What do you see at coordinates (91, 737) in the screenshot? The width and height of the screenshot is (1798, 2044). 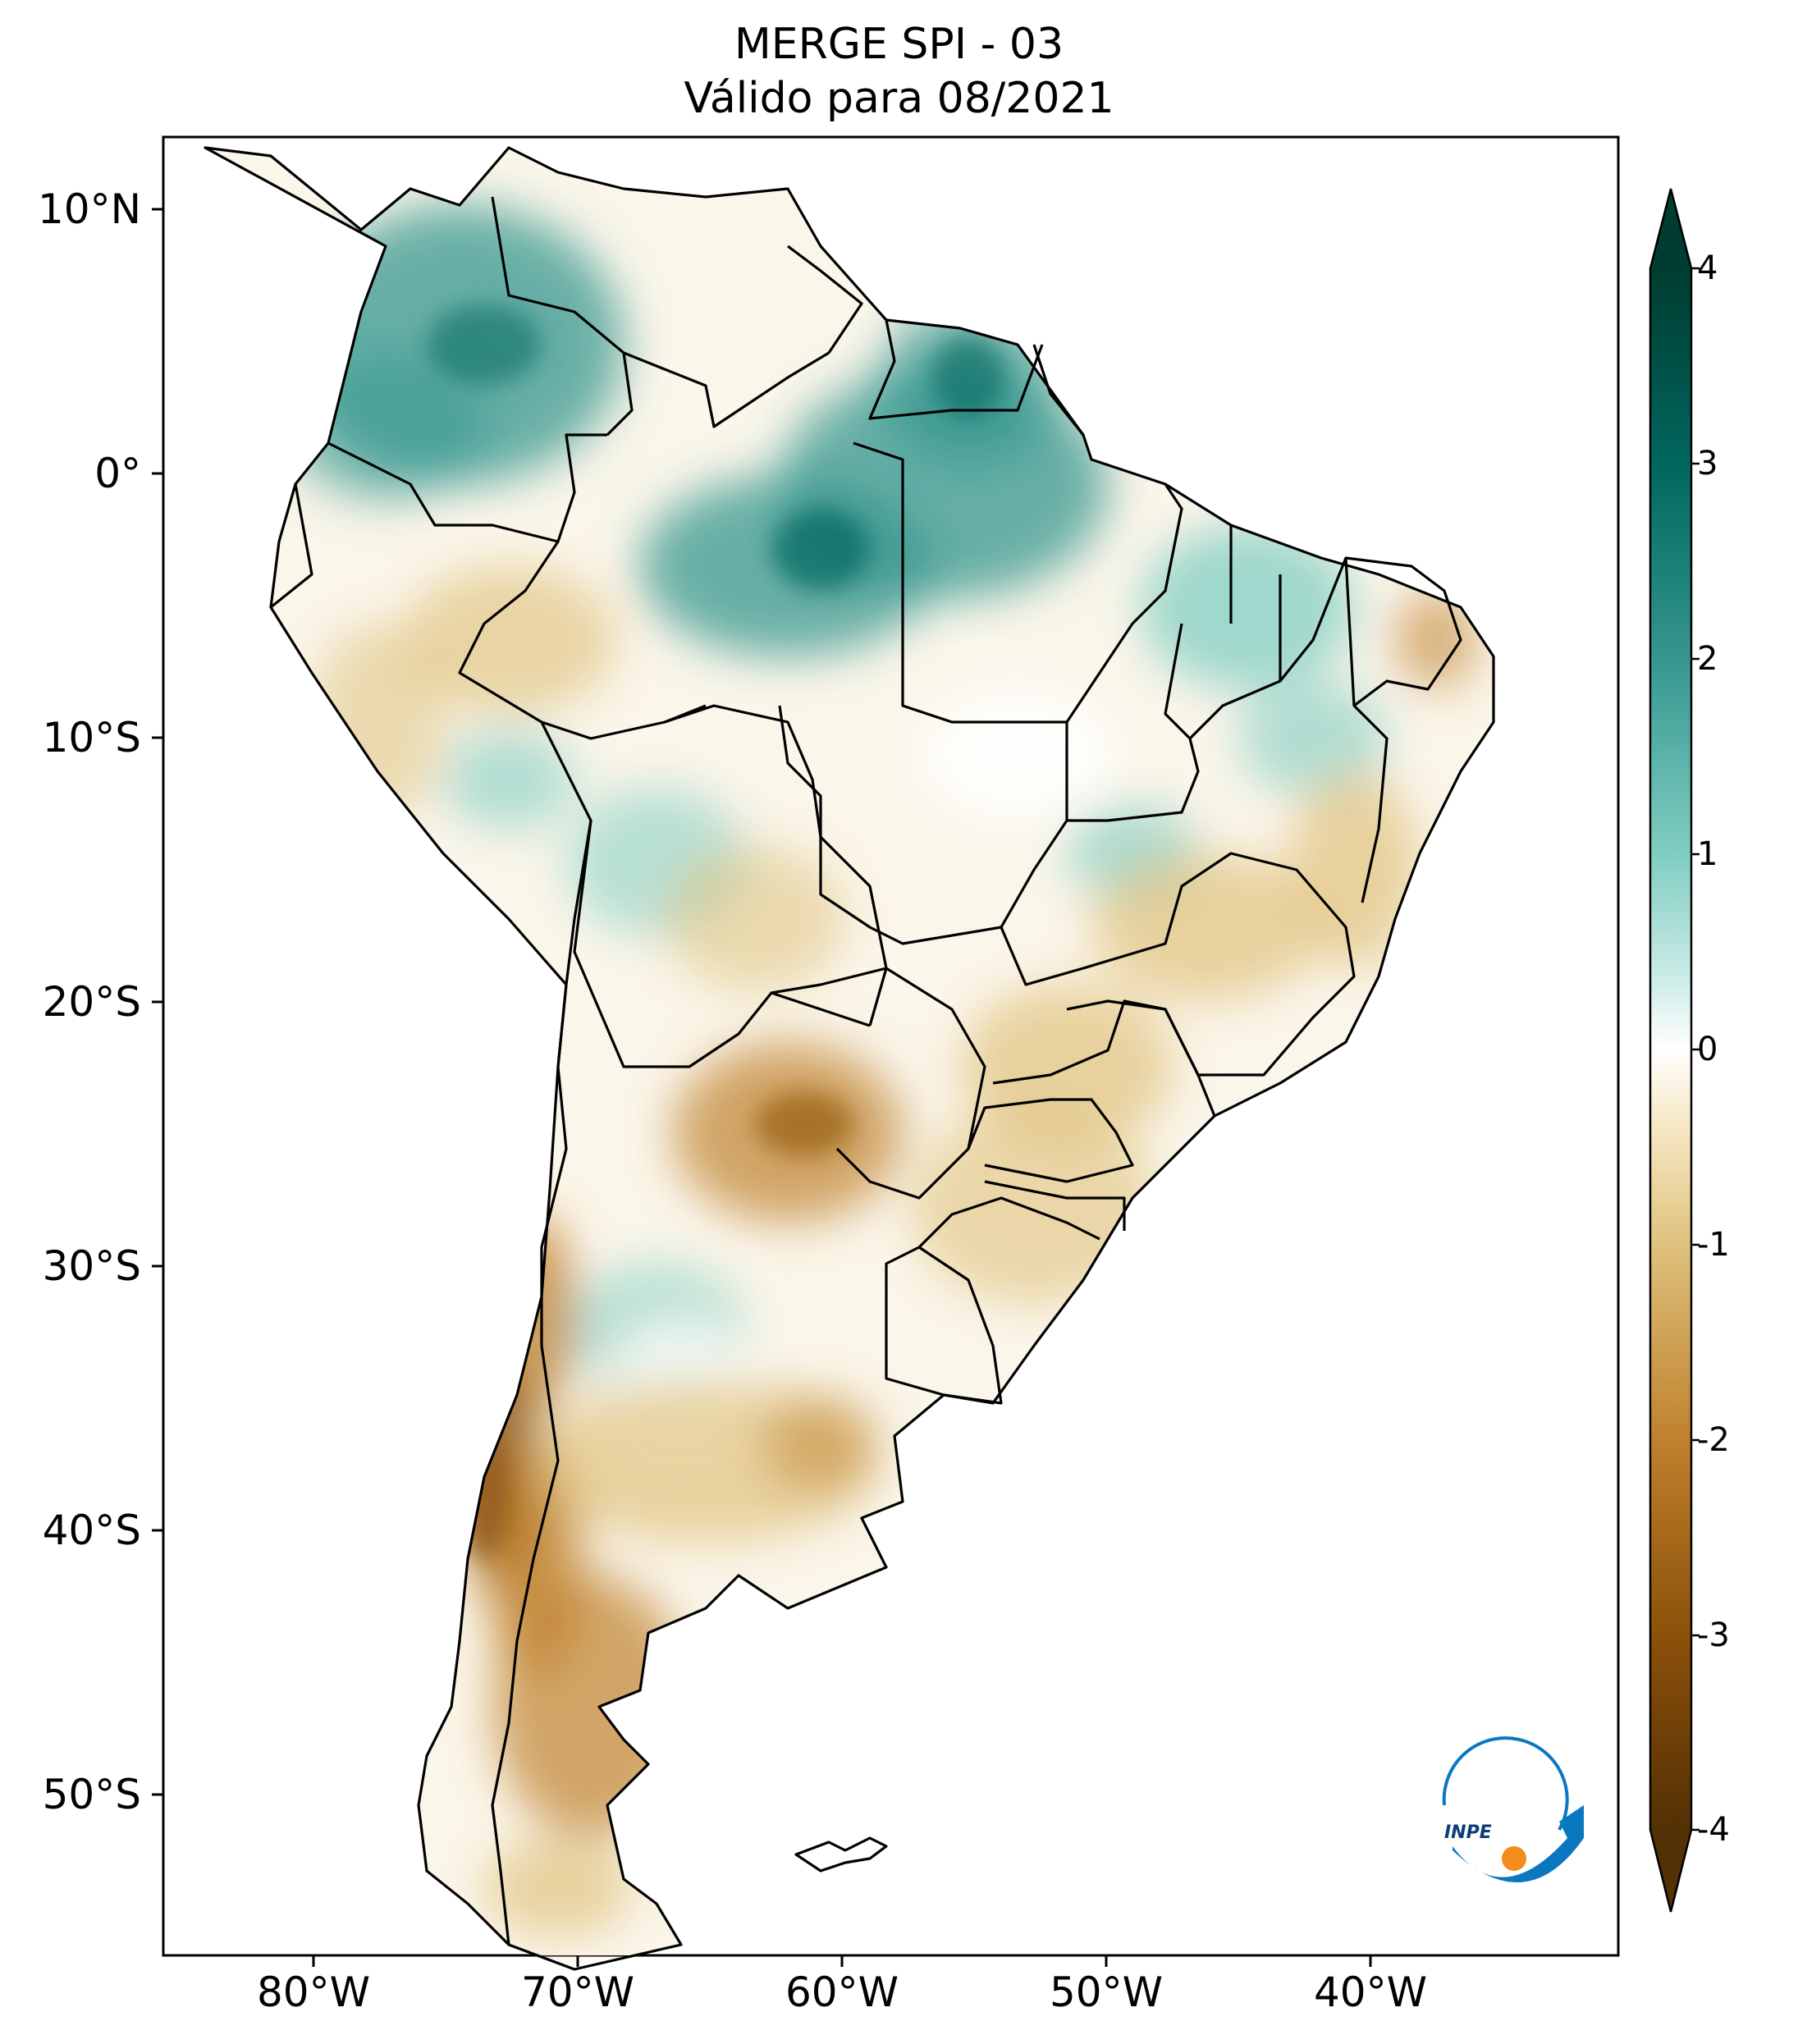 I see `ytick-10S: 10°S` at bounding box center [91, 737].